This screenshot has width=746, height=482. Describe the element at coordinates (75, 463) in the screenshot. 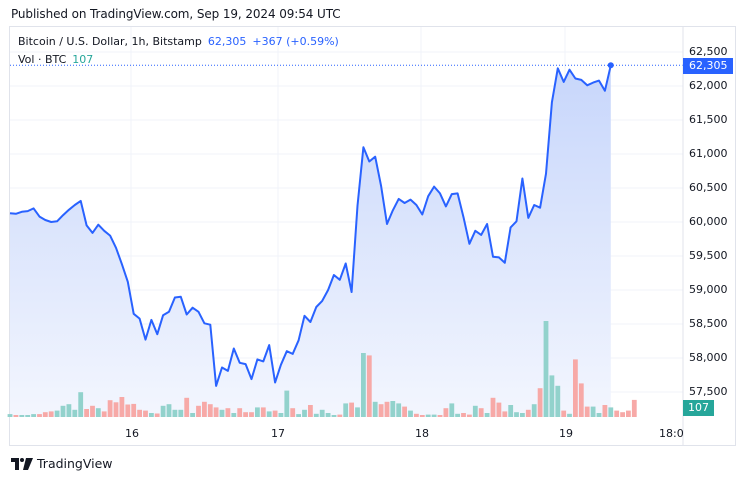

I see `brand-name: TradingView` at that location.